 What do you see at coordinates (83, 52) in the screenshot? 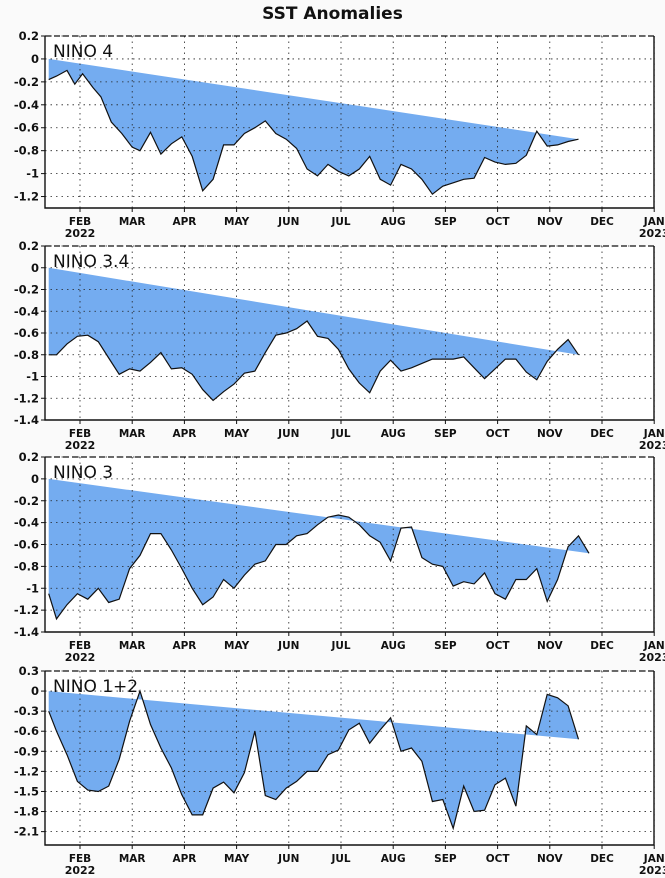
I see `panel-label: NINO 4` at bounding box center [83, 52].